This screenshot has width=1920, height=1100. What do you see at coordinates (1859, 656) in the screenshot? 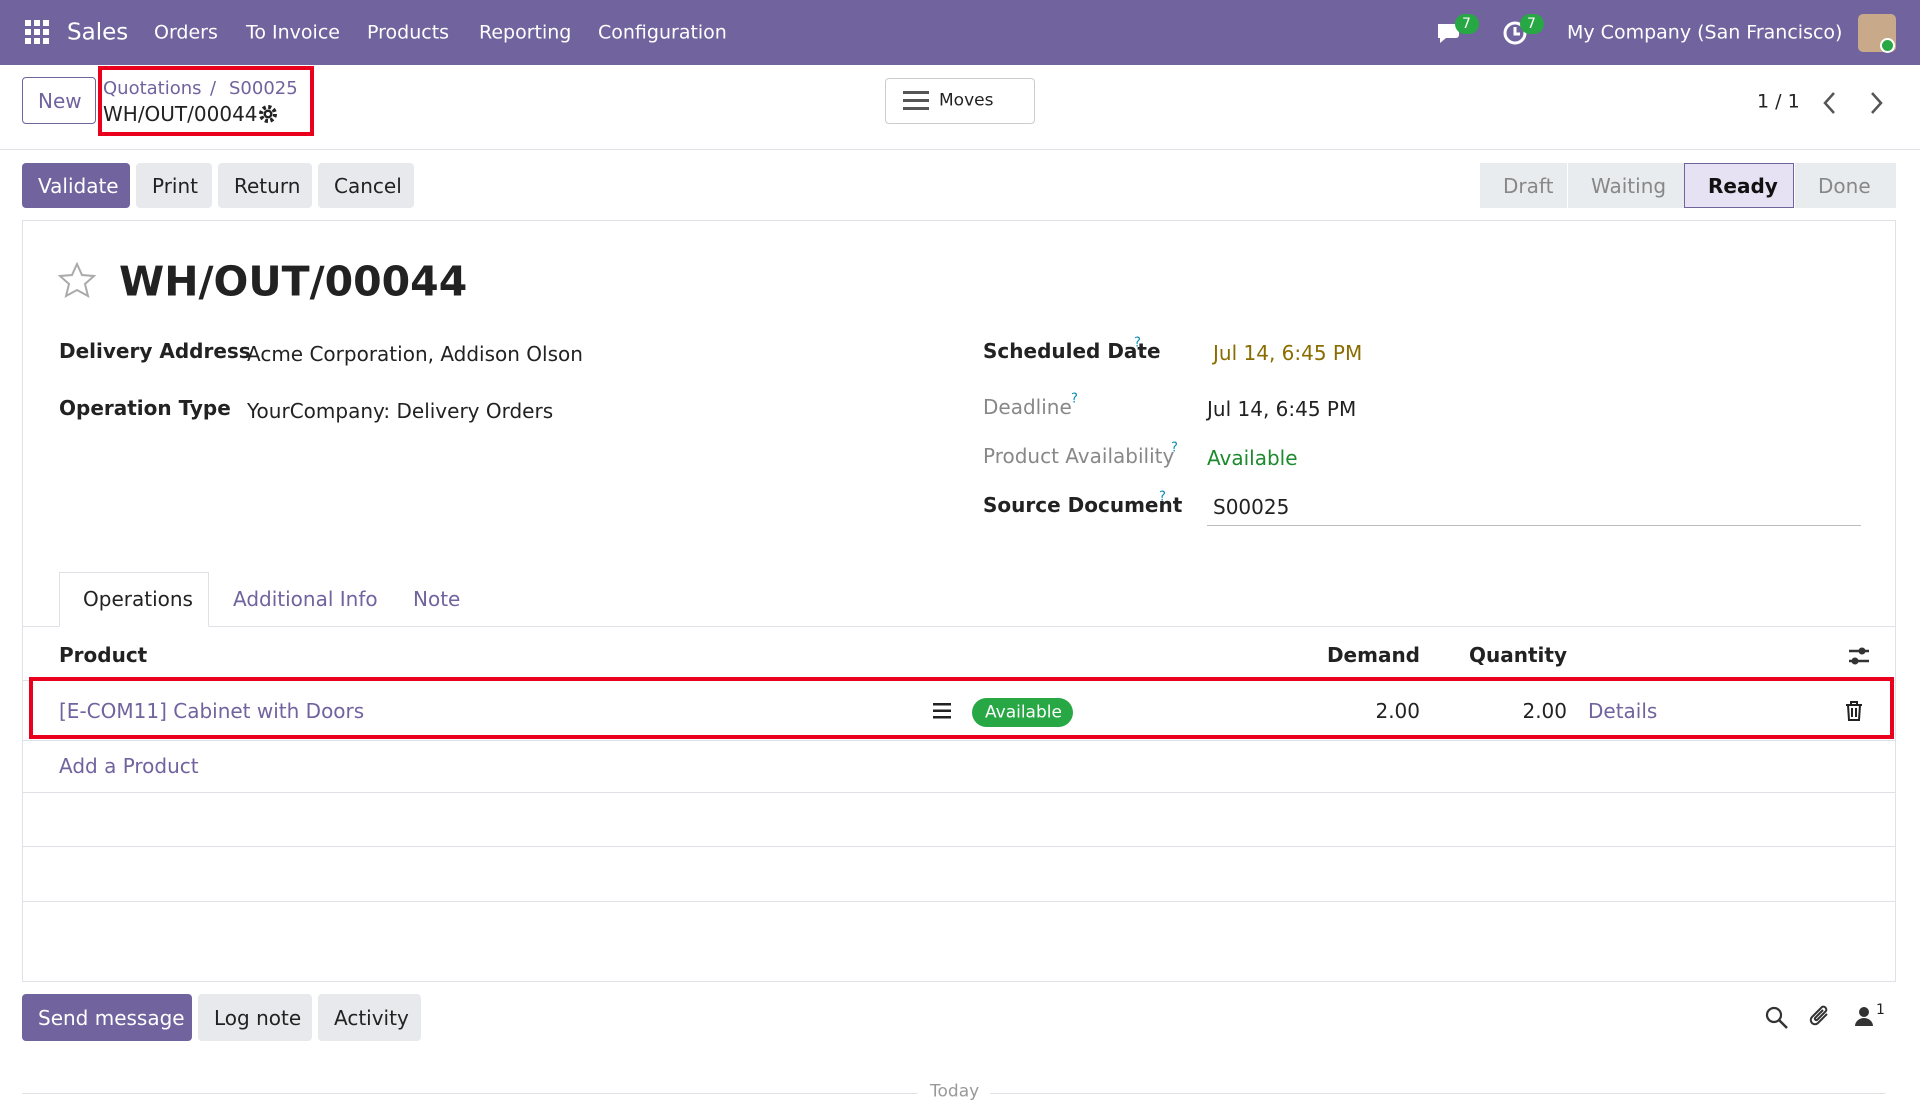
I see `settings-icon` at bounding box center [1859, 656].